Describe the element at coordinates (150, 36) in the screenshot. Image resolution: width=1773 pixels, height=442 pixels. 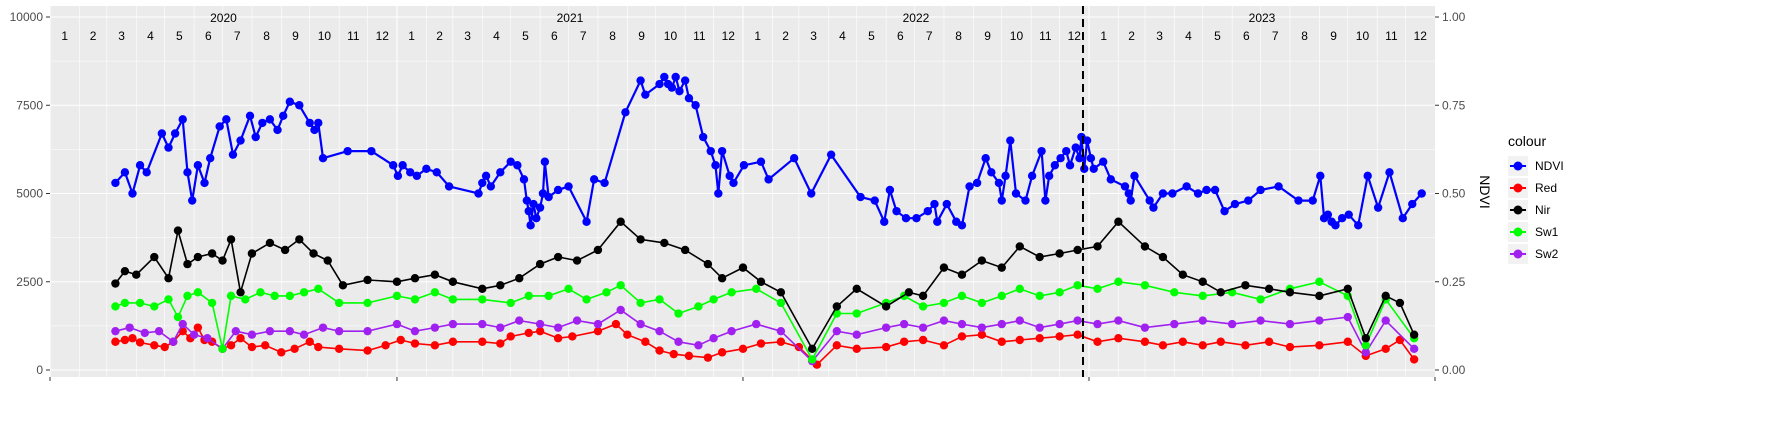
I see `month-label: 4` at that location.